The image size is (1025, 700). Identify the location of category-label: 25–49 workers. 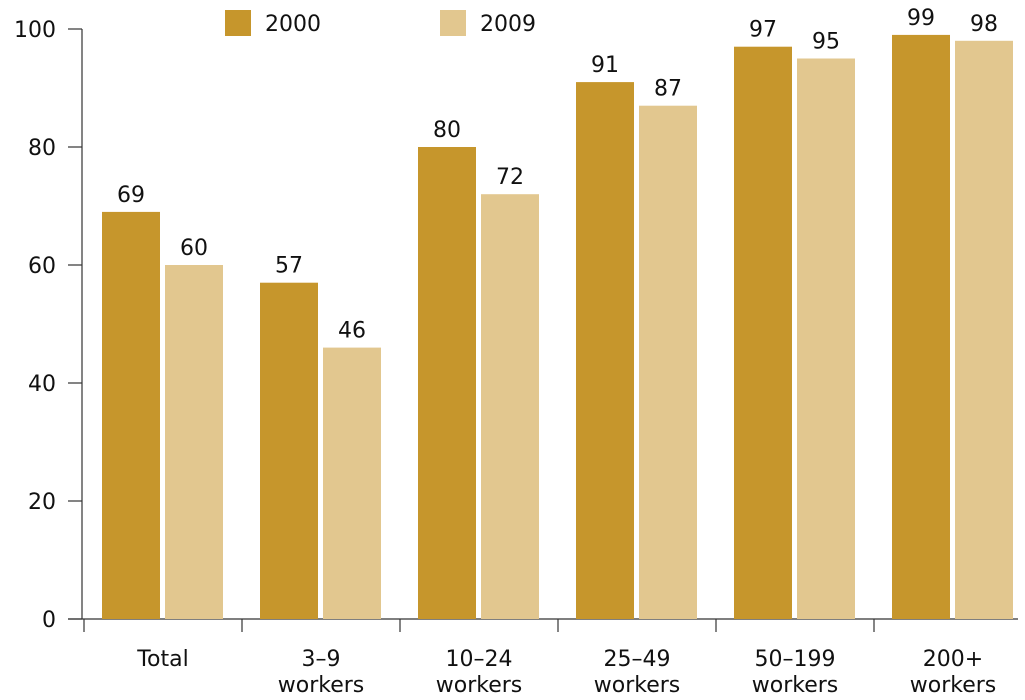
(637, 672).